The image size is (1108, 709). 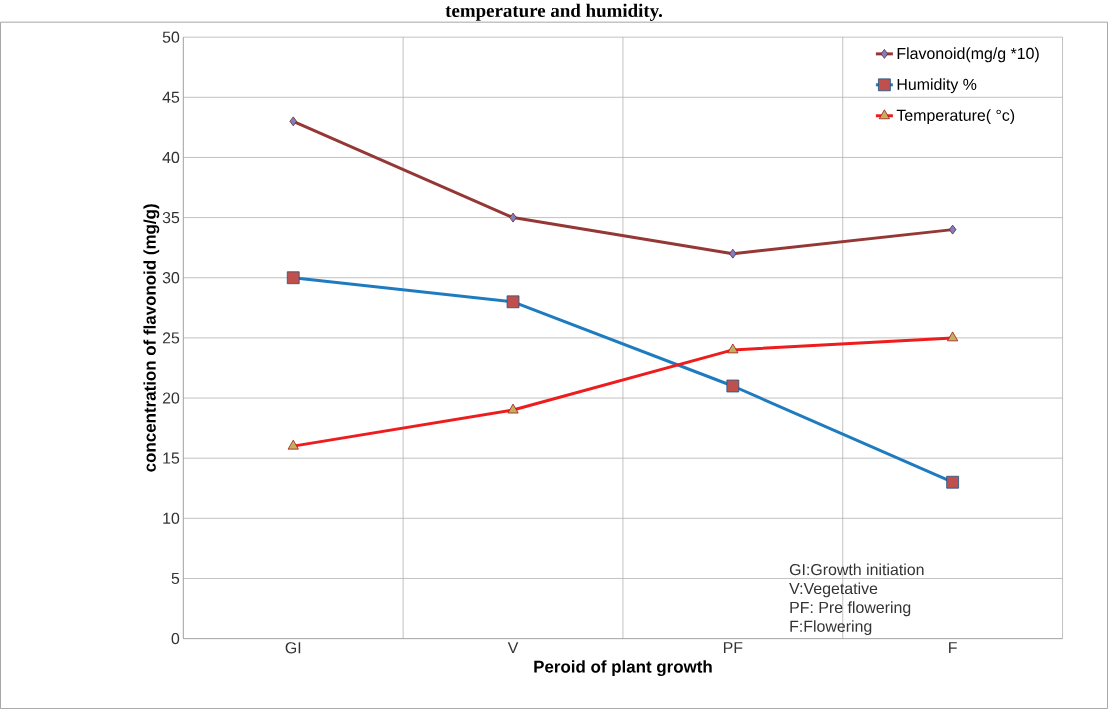 I want to click on y-axis-title: concentration of flavonoid (mg/g), so click(x=151, y=338).